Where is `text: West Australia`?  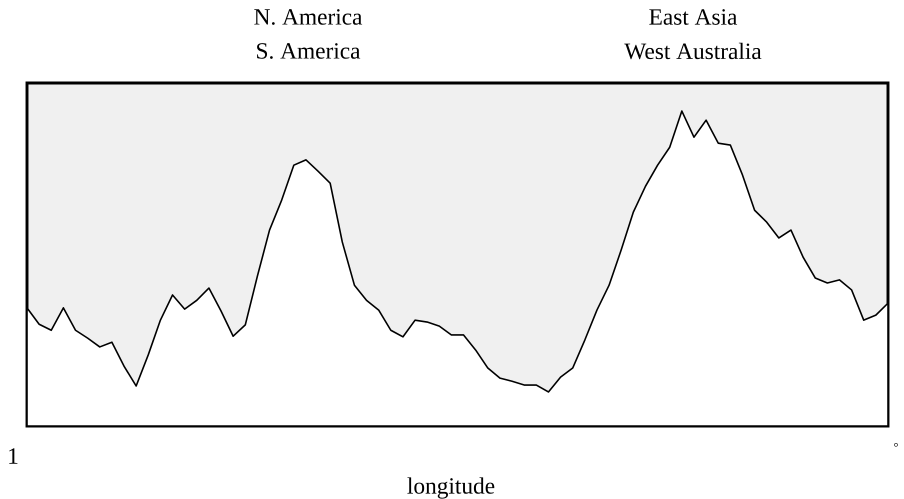 text: West Australia is located at coordinates (693, 51).